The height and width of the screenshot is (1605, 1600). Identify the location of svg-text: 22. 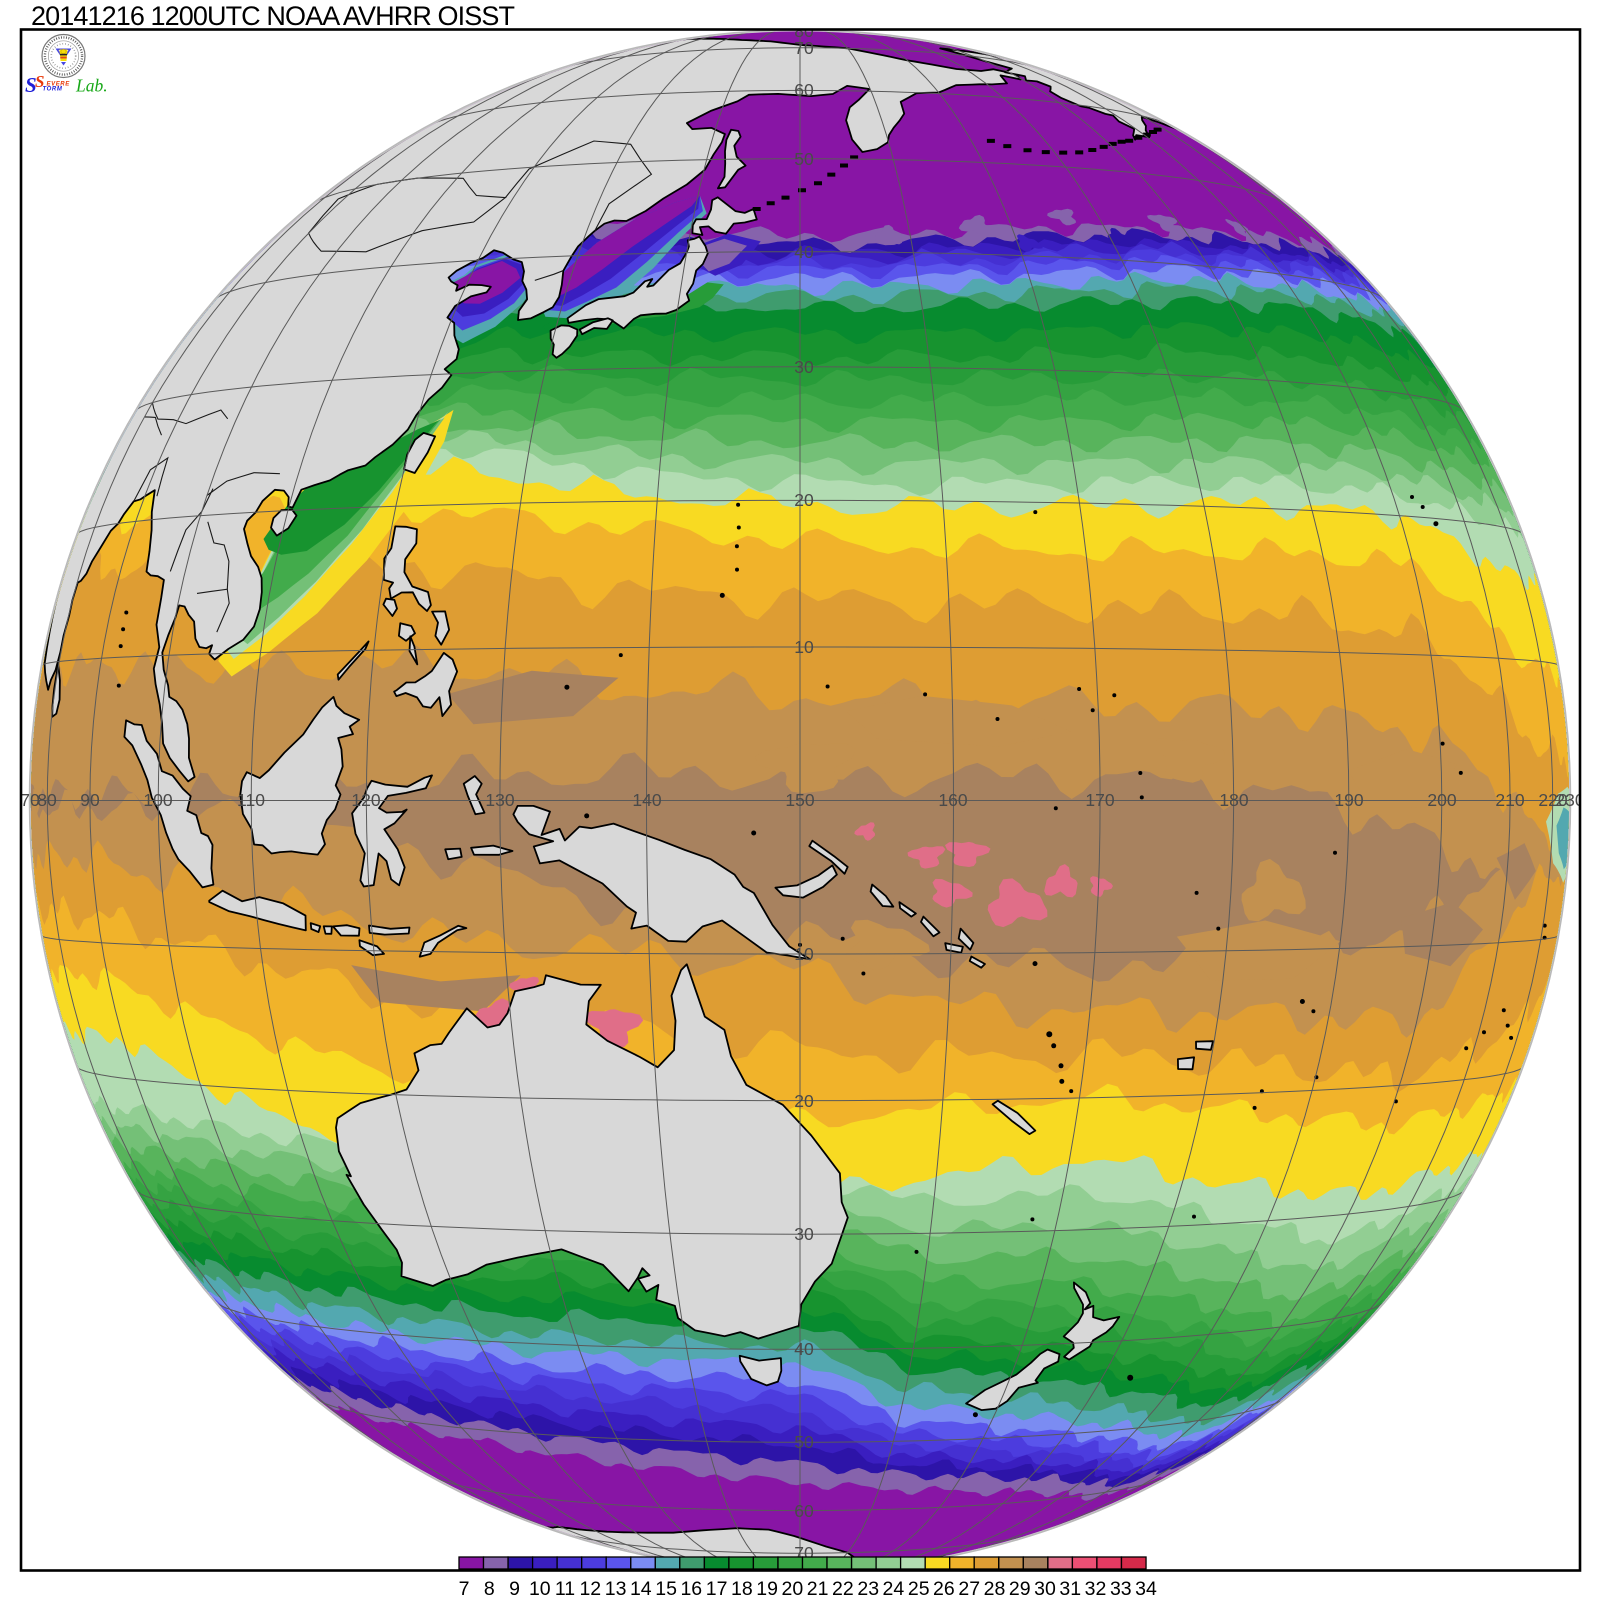
(843, 1589).